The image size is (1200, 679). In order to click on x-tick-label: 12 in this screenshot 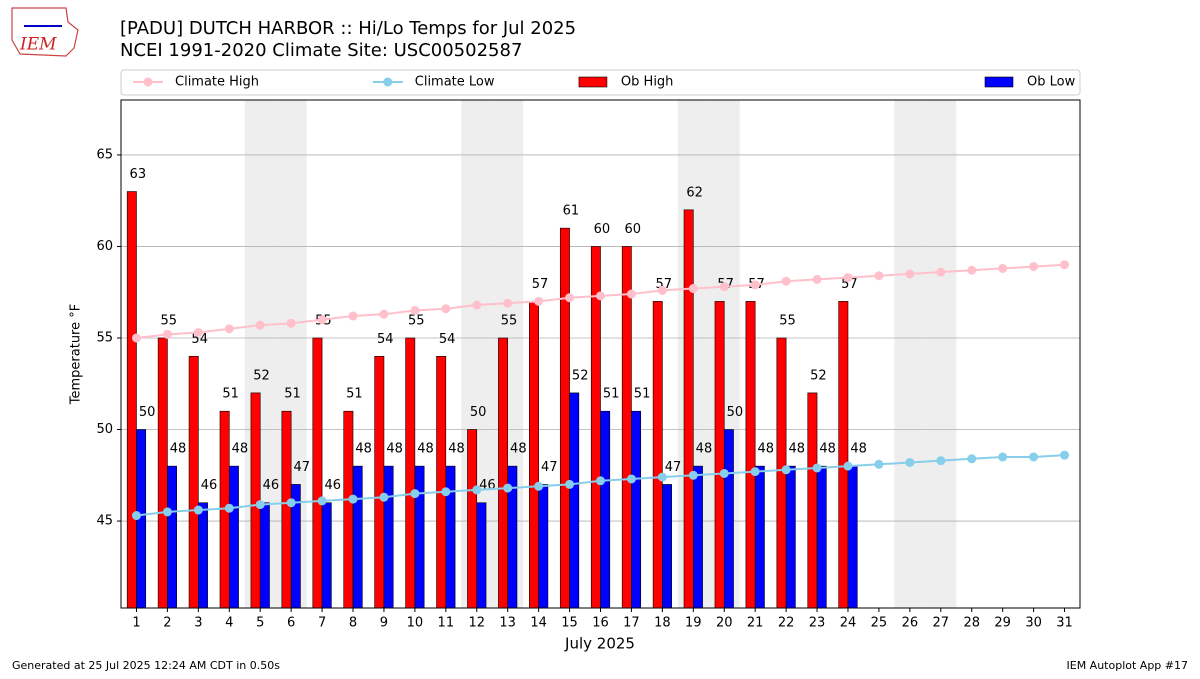, I will do `click(476, 623)`.